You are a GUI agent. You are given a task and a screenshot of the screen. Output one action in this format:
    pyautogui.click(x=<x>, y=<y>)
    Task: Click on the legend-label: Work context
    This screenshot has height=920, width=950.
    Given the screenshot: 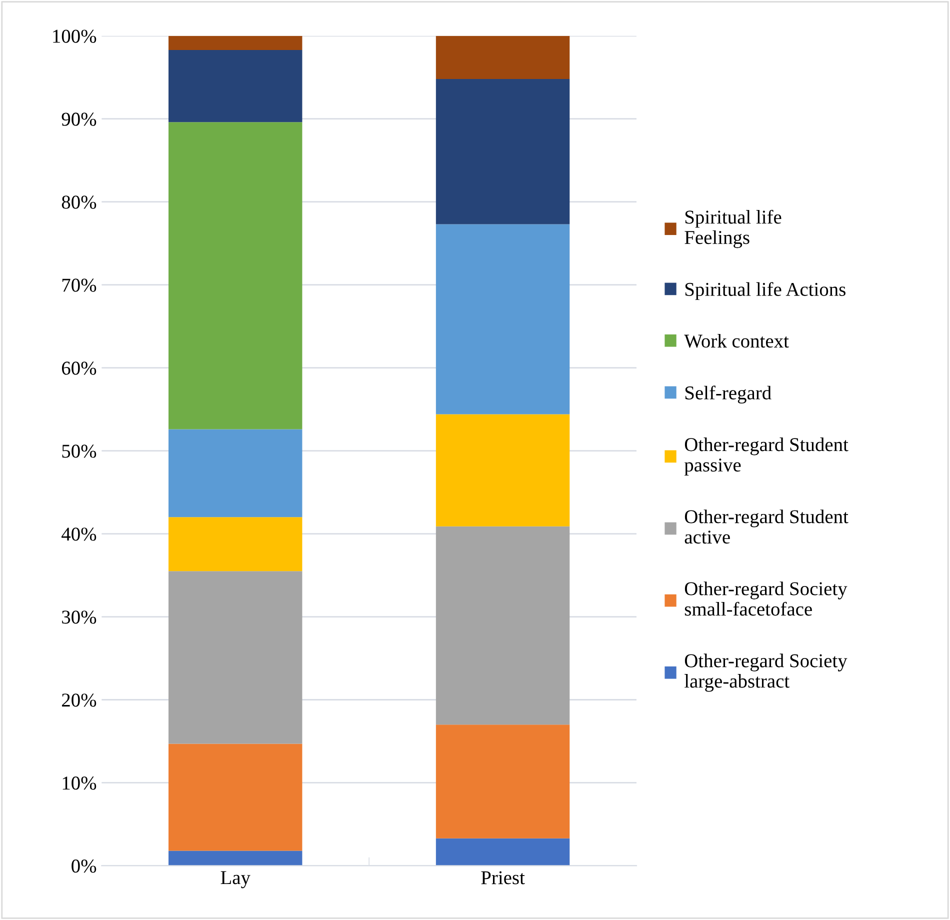 What is the action you would take?
    pyautogui.click(x=736, y=341)
    